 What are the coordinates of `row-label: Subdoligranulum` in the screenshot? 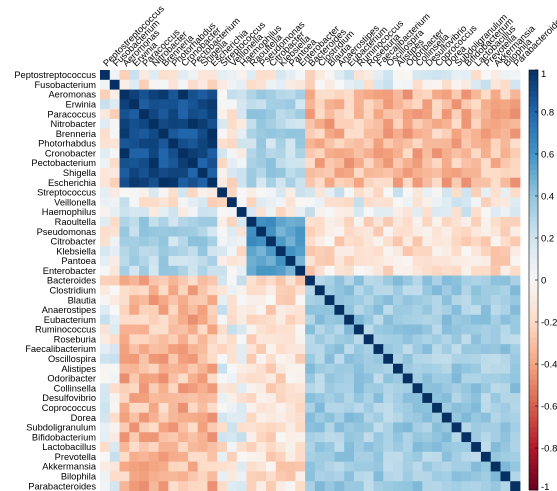 It's located at (61, 428).